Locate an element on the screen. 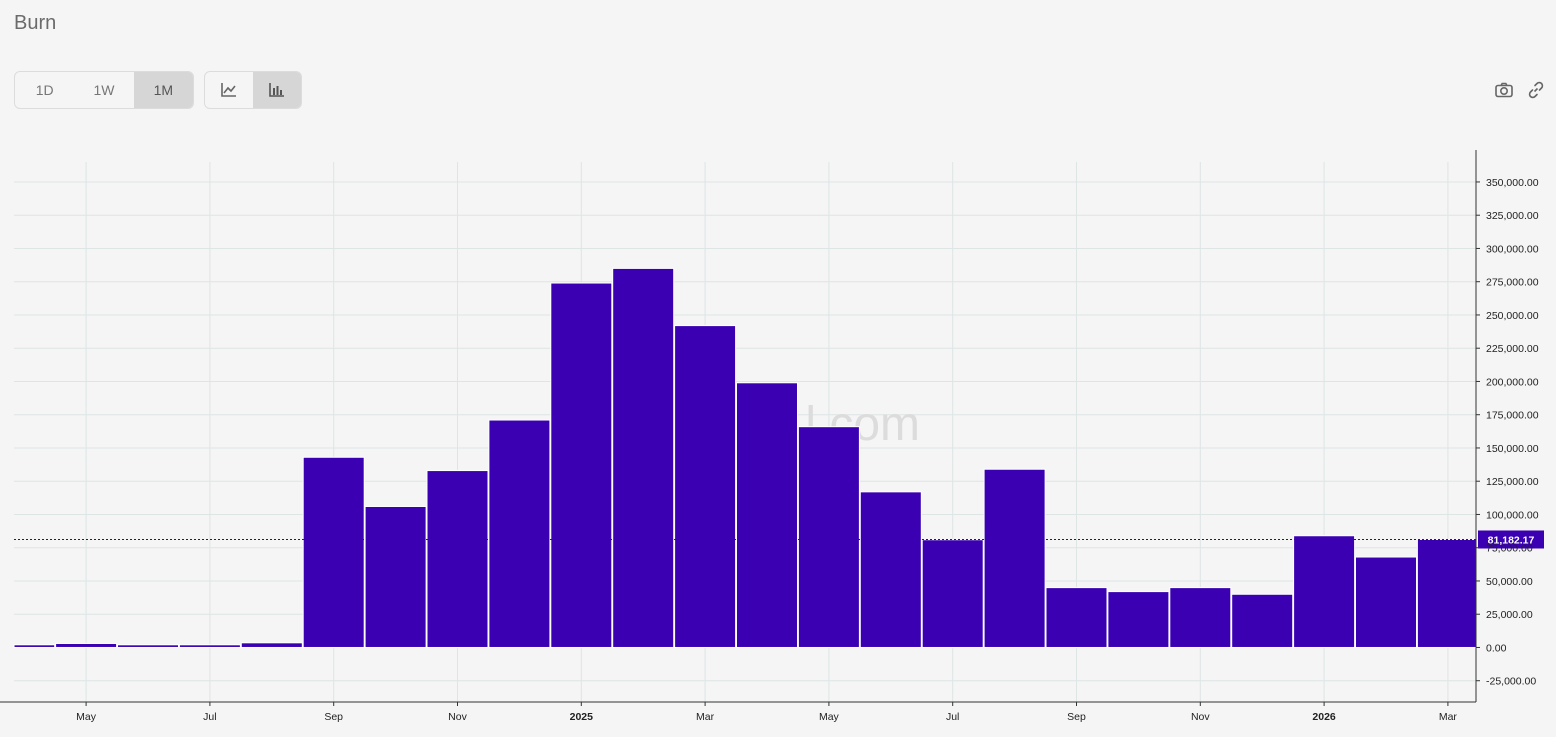  range-1d-button: 1D is located at coordinates (44, 90).